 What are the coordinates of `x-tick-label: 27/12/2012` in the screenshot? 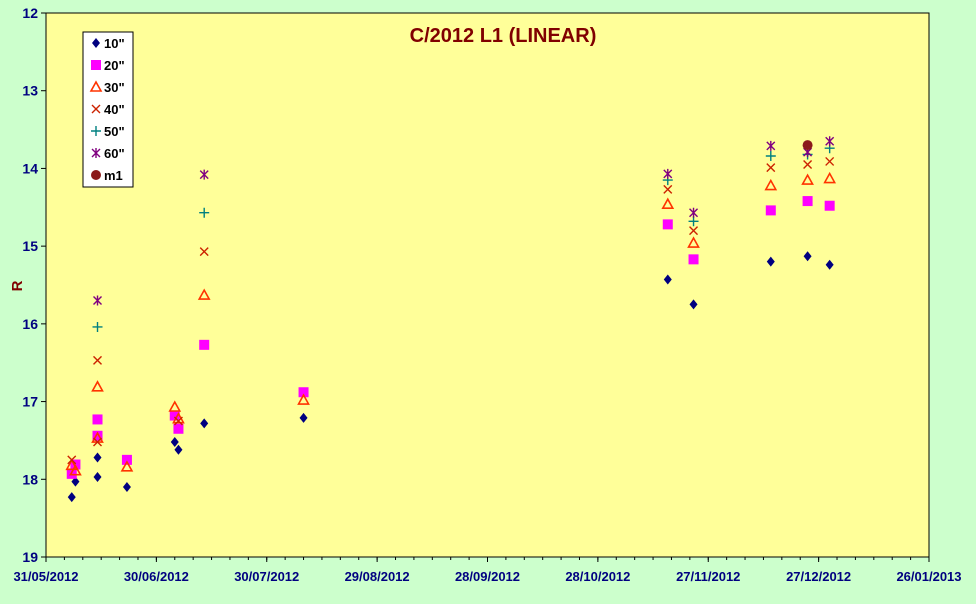 It's located at (818, 576).